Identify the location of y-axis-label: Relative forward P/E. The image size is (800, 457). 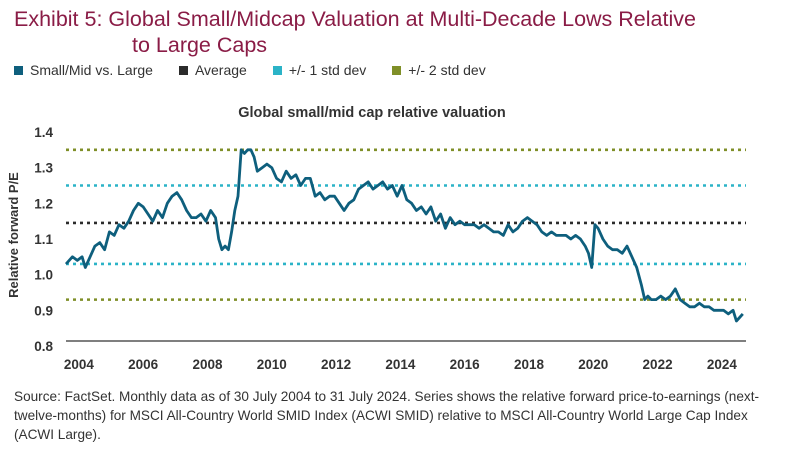
(13, 235).